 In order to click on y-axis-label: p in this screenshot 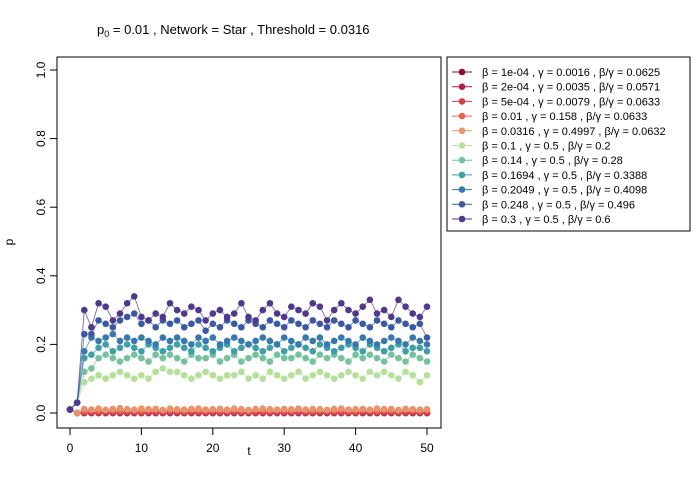, I will do `click(9, 241)`.